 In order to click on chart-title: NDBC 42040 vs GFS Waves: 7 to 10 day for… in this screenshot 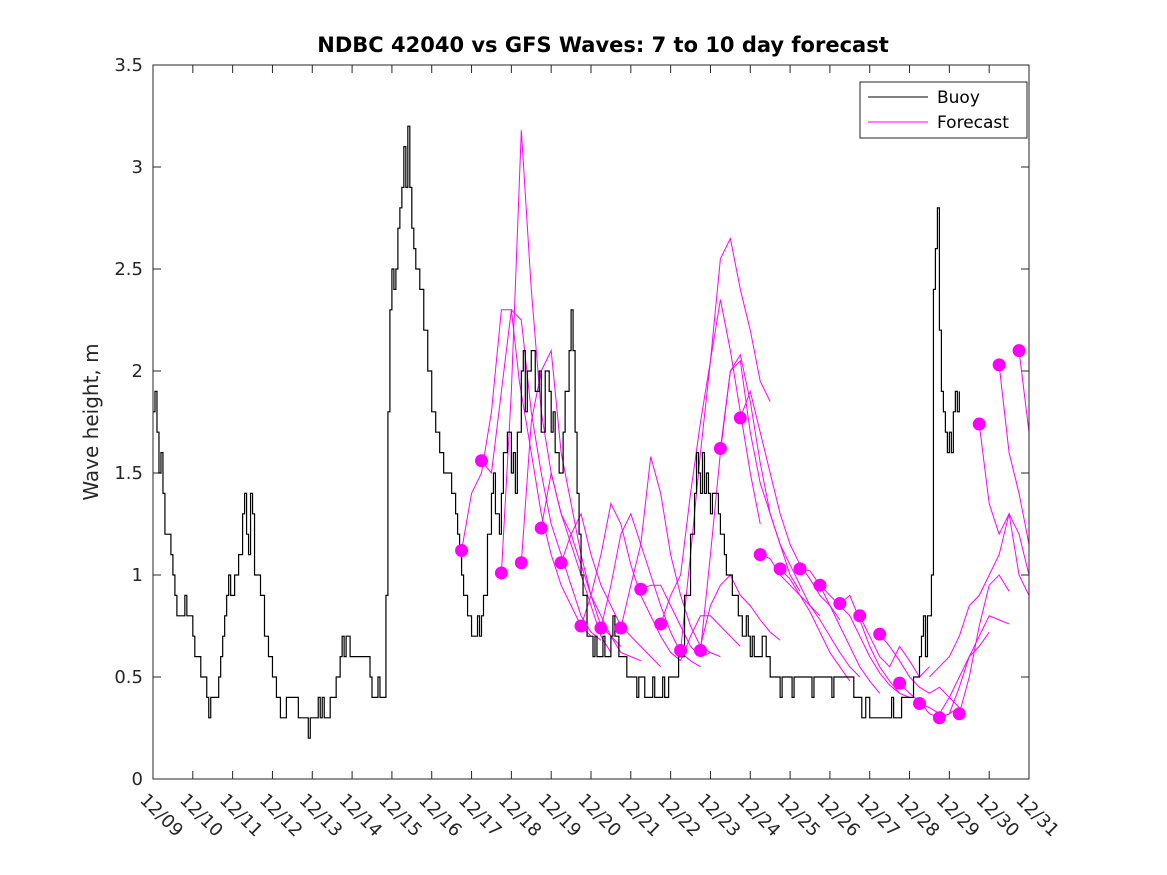, I will do `click(602, 45)`.